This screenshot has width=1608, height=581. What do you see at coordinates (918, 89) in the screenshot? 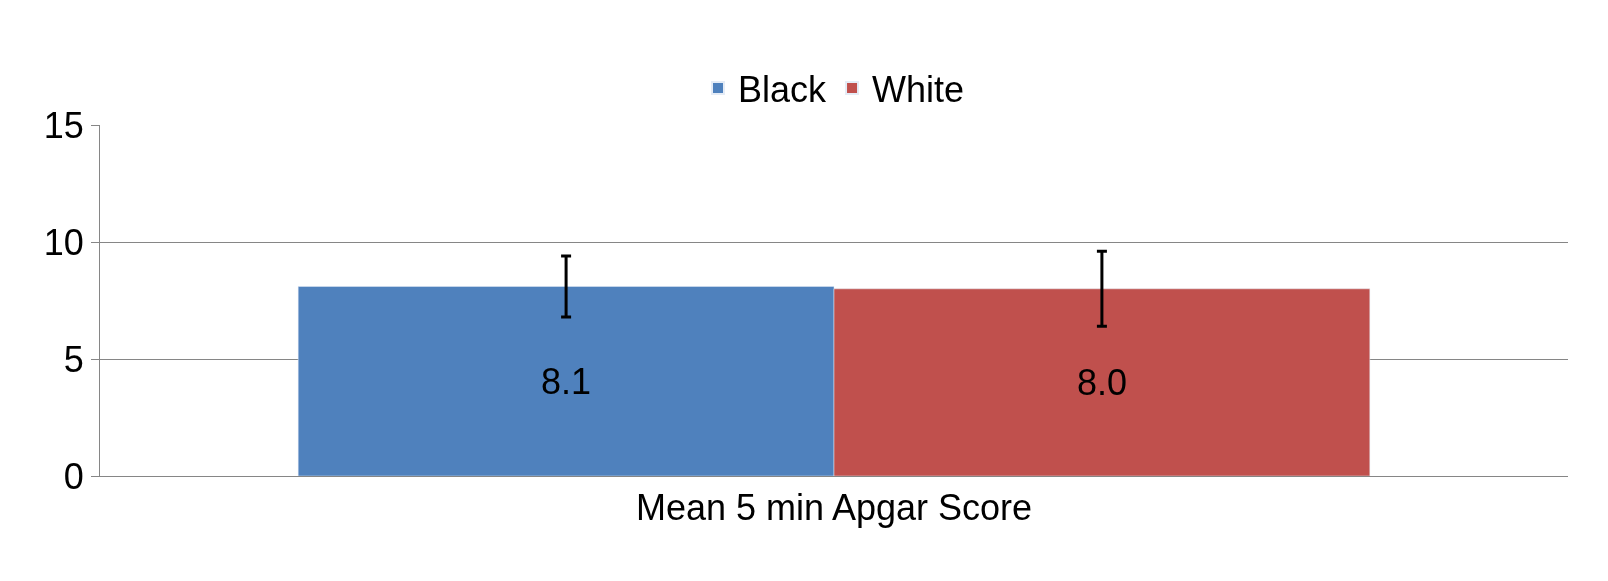
I see `legend-label: White` at bounding box center [918, 89].